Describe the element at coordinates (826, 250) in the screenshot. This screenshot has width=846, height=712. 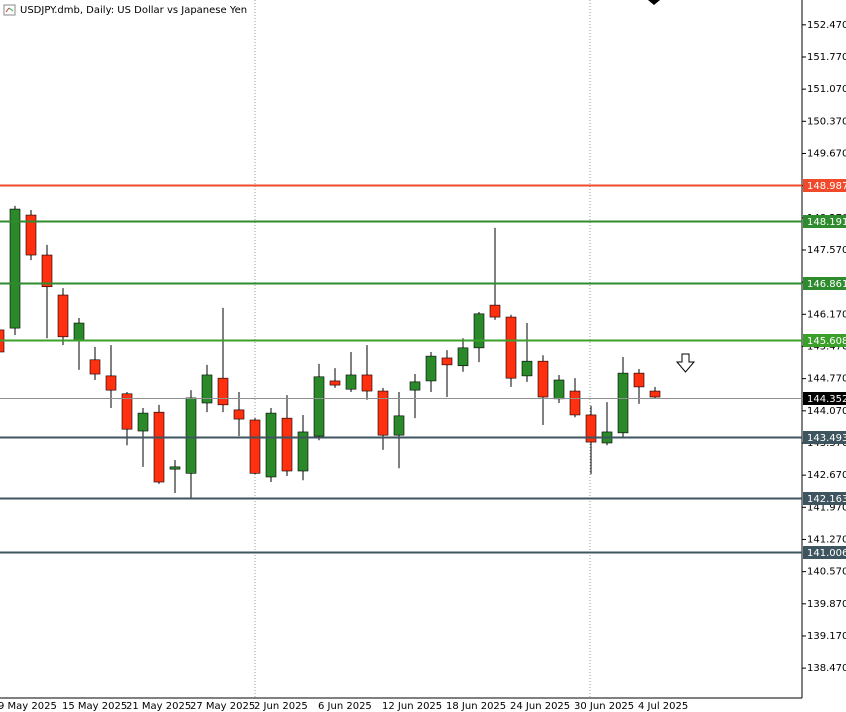
I see `y-tick-label: 147.570` at that location.